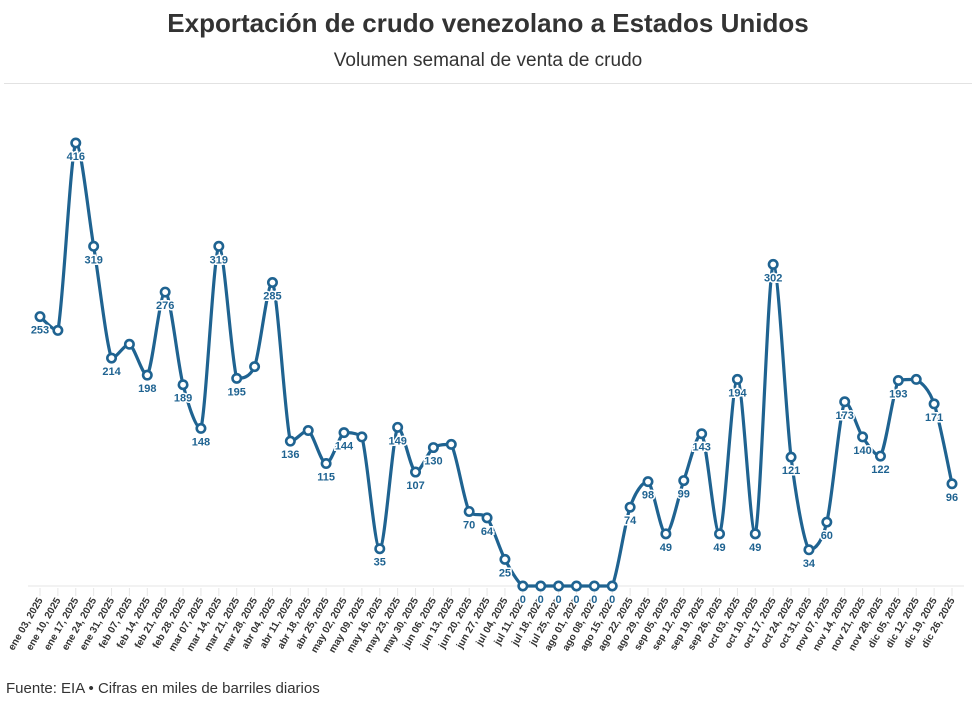 The width and height of the screenshot is (976, 705). What do you see at coordinates (827, 536) in the screenshot?
I see `data-label: 60` at bounding box center [827, 536].